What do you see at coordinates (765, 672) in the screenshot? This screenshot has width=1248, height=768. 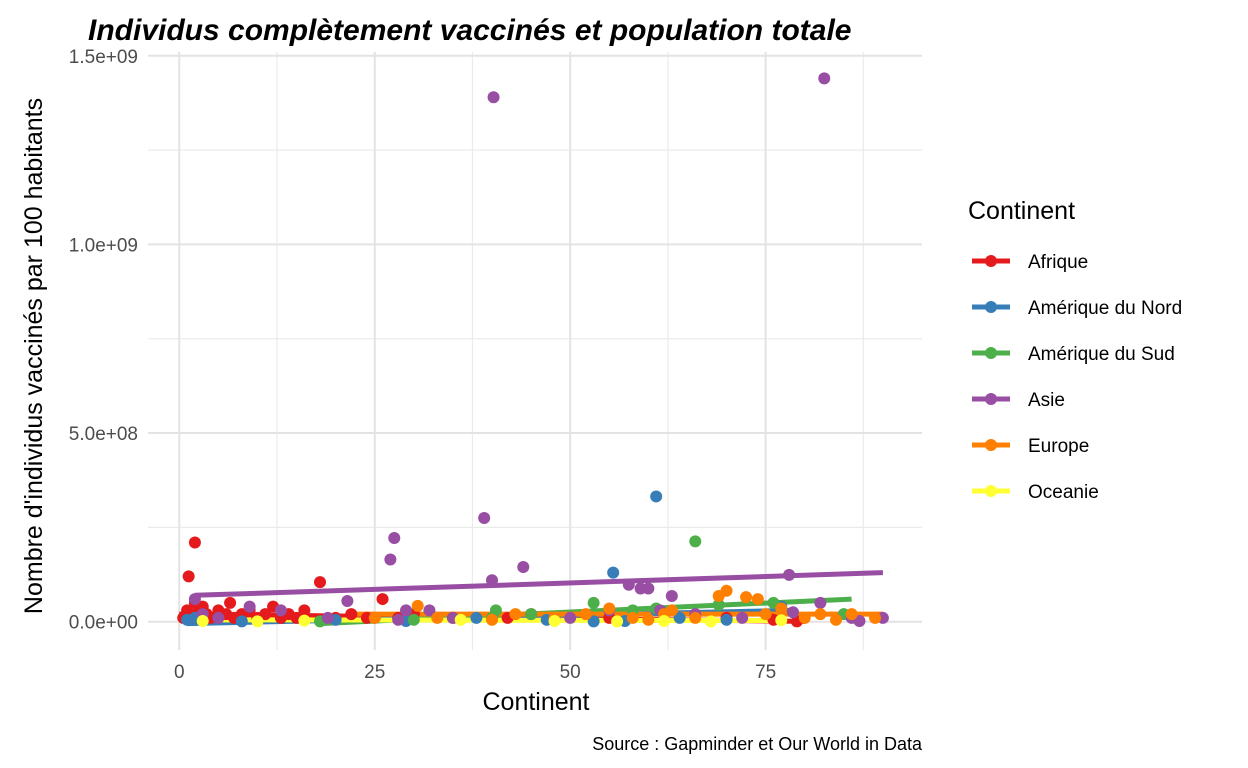 I see `x-tick-label: 75` at bounding box center [765, 672].